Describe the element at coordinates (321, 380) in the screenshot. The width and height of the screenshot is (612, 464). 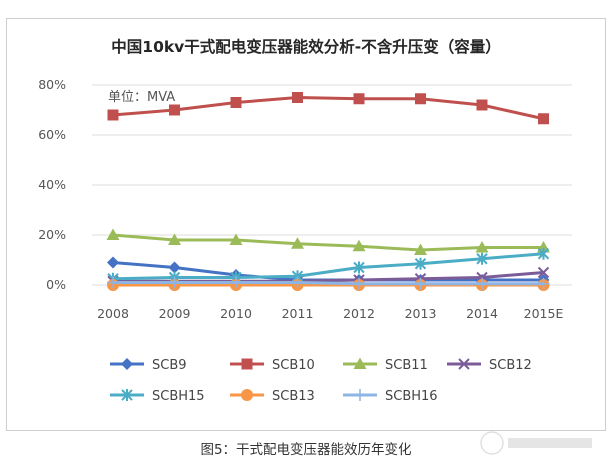
I see `legend: SCB9 SCB10 SCB11 SCB12 SCBH15 SCB13 SCBH16` at that location.